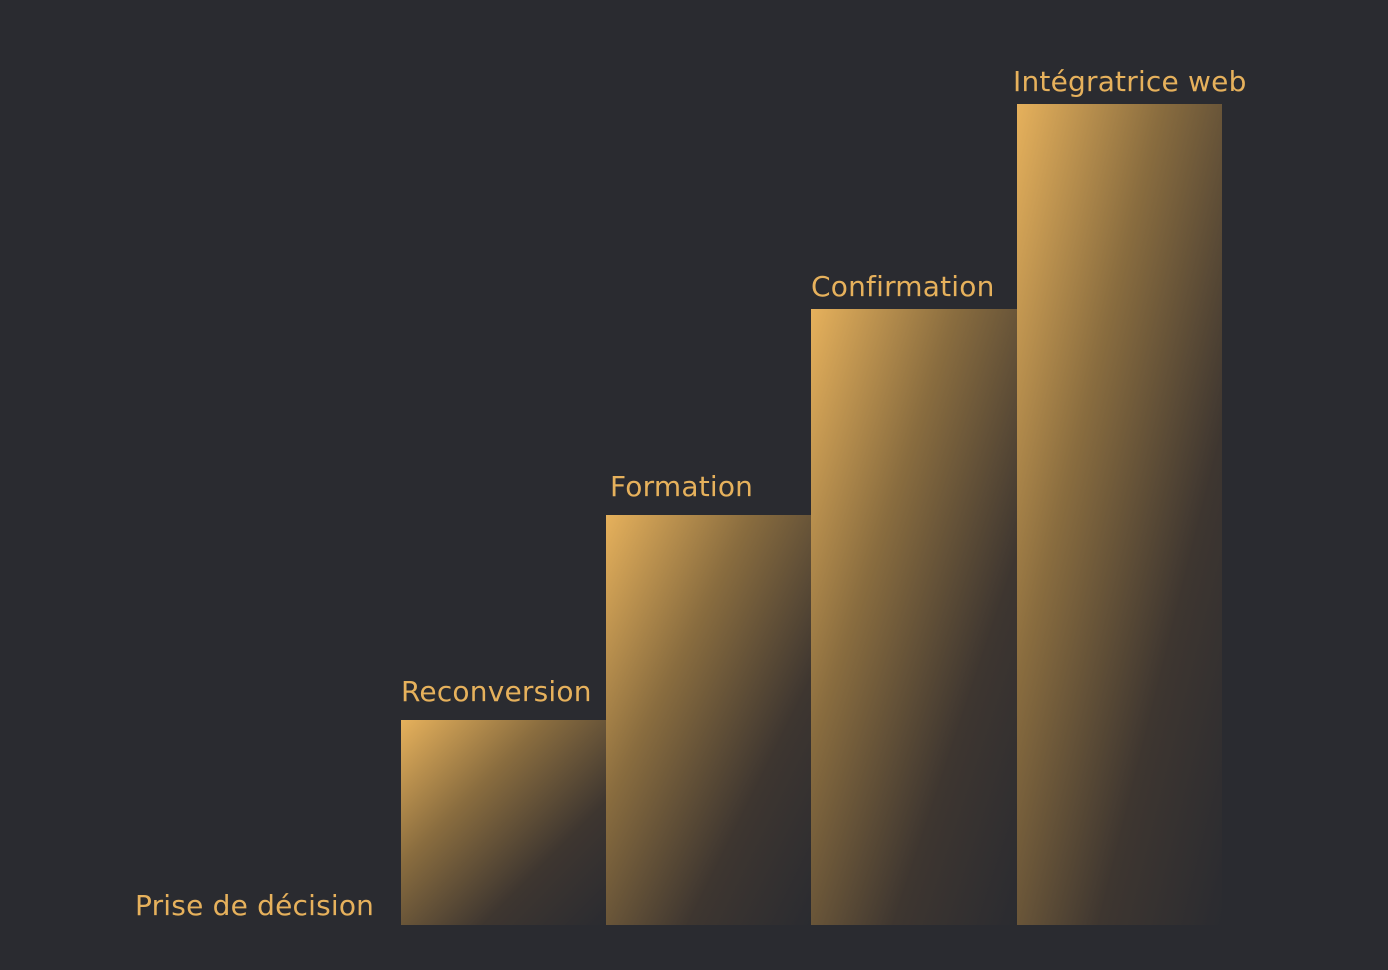  I want to click on step-label-integratrice-web: Intégratrice web, so click(1130, 81).